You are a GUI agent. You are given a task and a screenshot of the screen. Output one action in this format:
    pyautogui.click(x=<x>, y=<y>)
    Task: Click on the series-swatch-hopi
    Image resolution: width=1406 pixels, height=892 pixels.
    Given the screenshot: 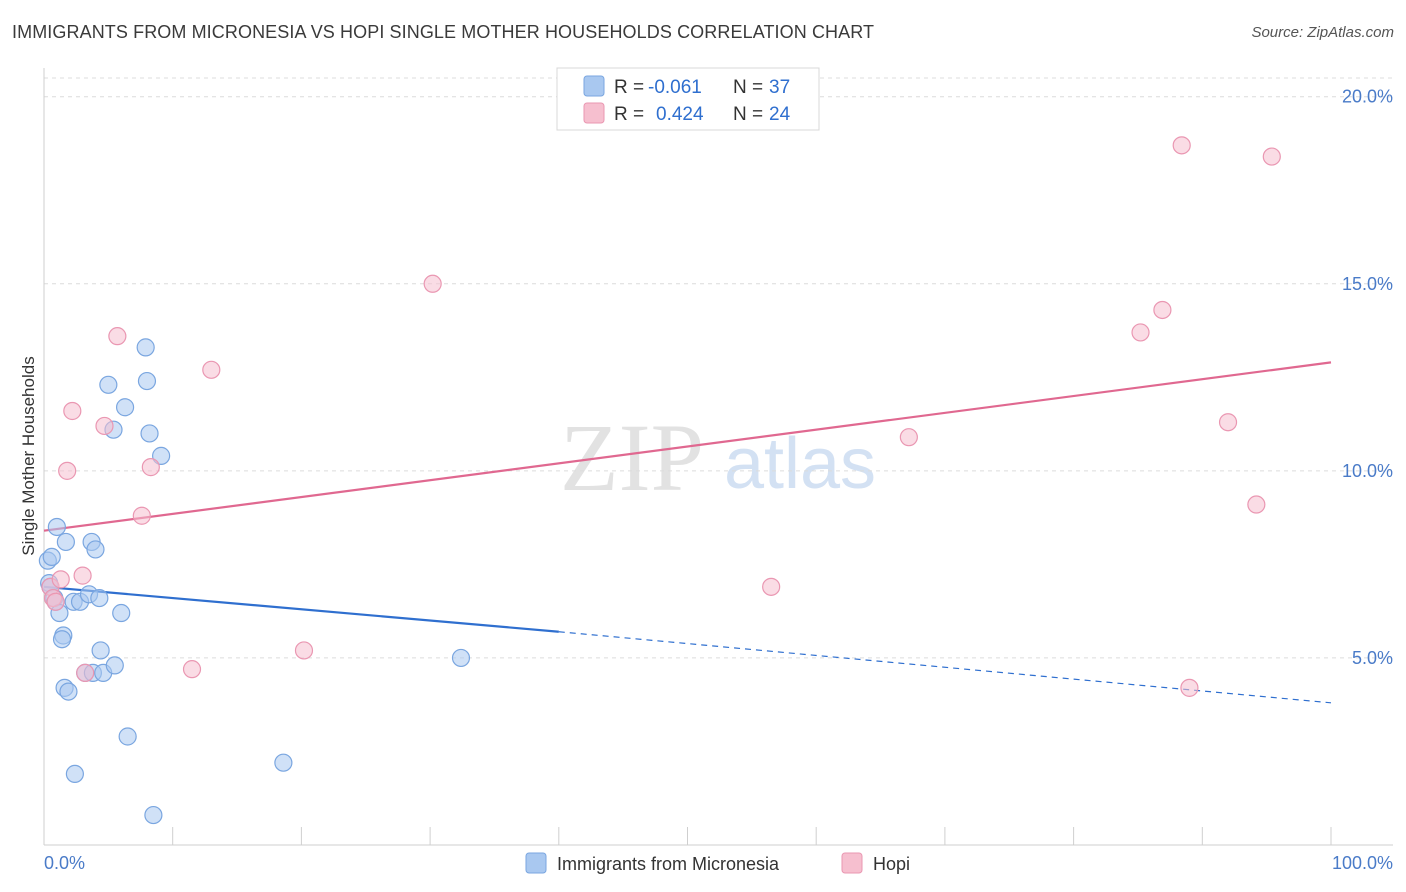 What is the action you would take?
    pyautogui.click(x=852, y=863)
    